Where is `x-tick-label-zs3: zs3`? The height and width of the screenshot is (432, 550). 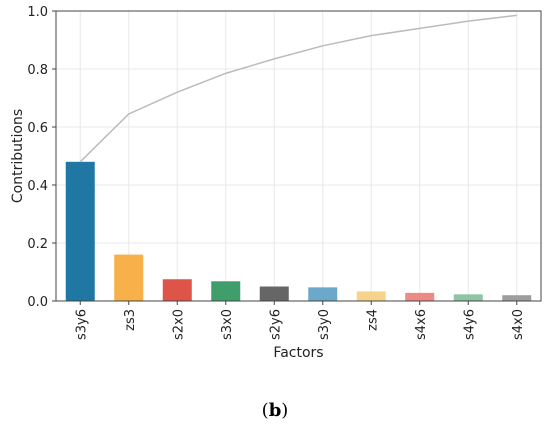 x-tick-label-zs3: zs3 is located at coordinates (130, 320).